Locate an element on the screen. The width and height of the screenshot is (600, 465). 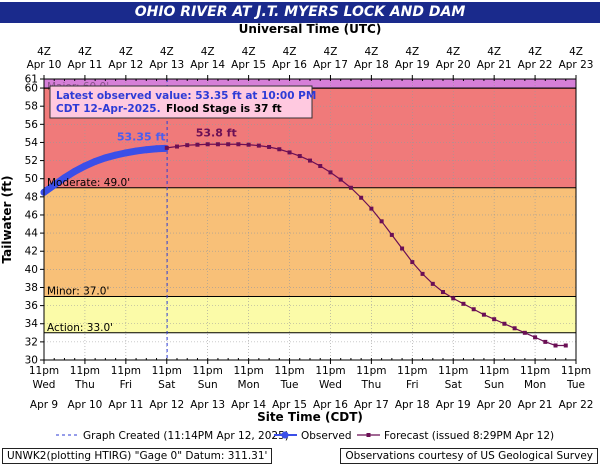
moderate-label: Moderate: 49.0' is located at coordinates (88, 183).